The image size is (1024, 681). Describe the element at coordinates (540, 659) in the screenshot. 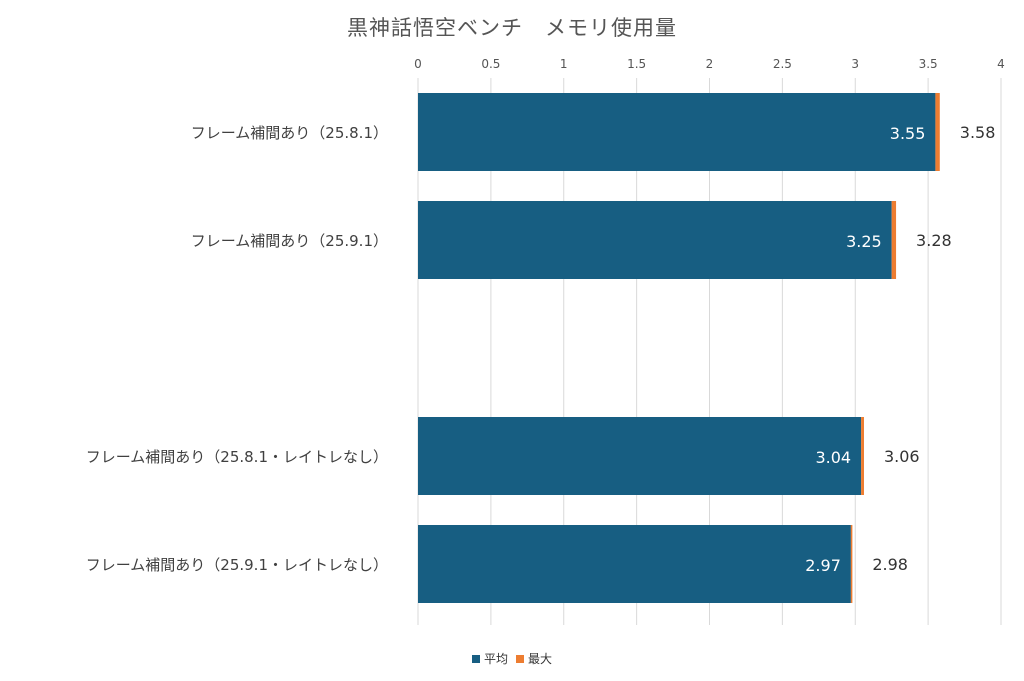

I see `legend-label: 最大` at that location.